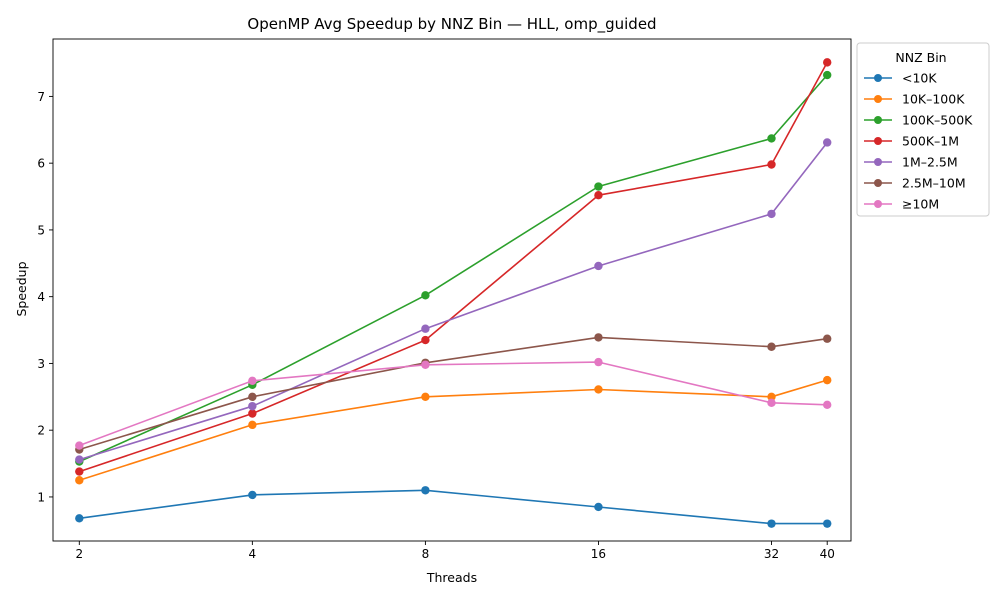 The width and height of the screenshot is (1000, 604). I want to click on x-tick-label: 16, so click(598, 554).